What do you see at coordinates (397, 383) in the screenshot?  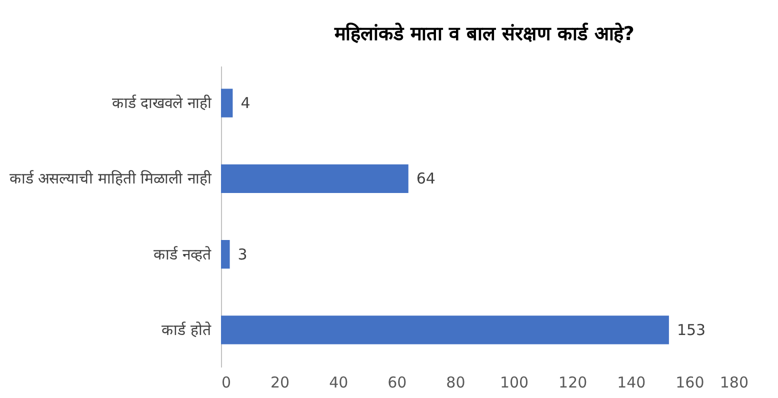 I see `x-tick-label: 60` at bounding box center [397, 383].